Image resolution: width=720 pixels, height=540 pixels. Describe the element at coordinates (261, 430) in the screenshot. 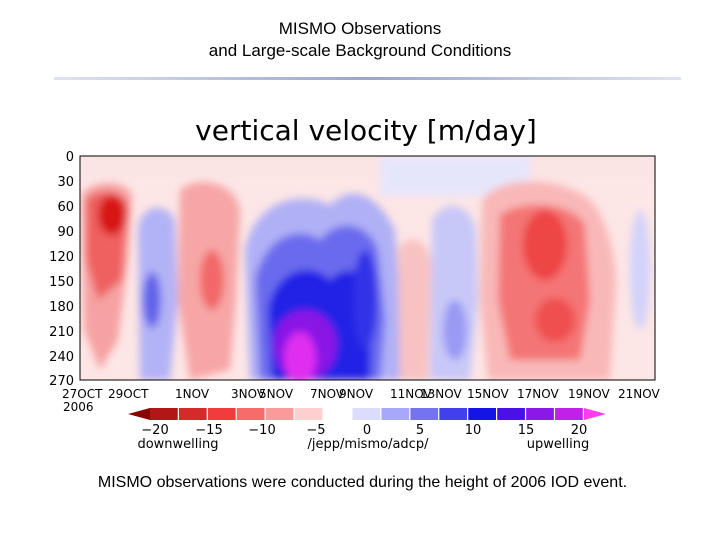

I see `colorbar-tick-neg10: −10` at that location.